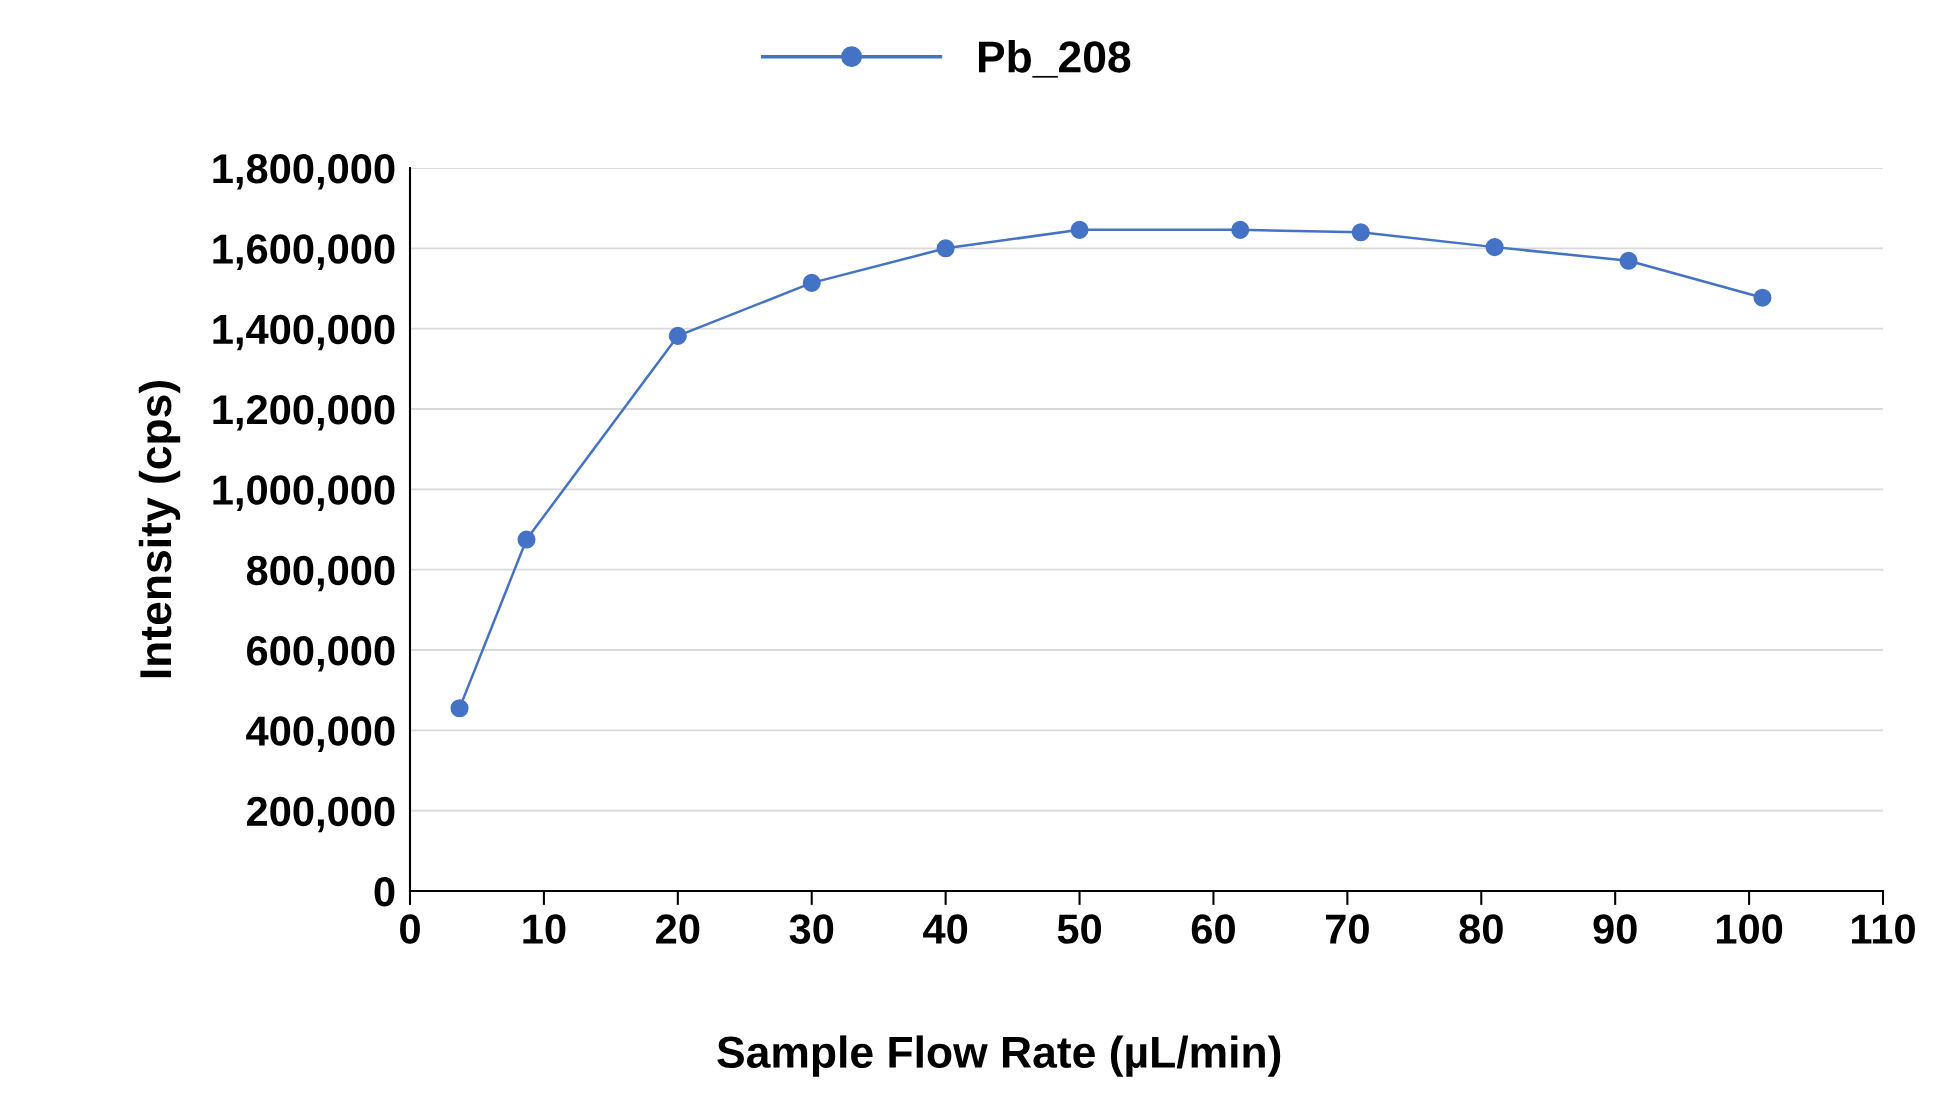 The height and width of the screenshot is (1102, 1933). I want to click on x-tick-label: 70, so click(1347, 929).